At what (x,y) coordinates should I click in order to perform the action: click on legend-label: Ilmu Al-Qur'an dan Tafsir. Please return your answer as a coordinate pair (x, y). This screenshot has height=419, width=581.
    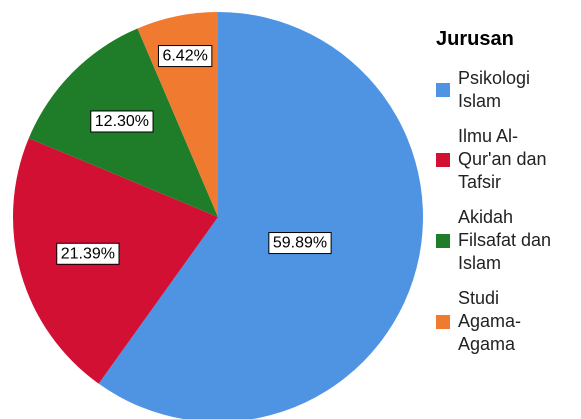
    Looking at the image, I should click on (502, 159).